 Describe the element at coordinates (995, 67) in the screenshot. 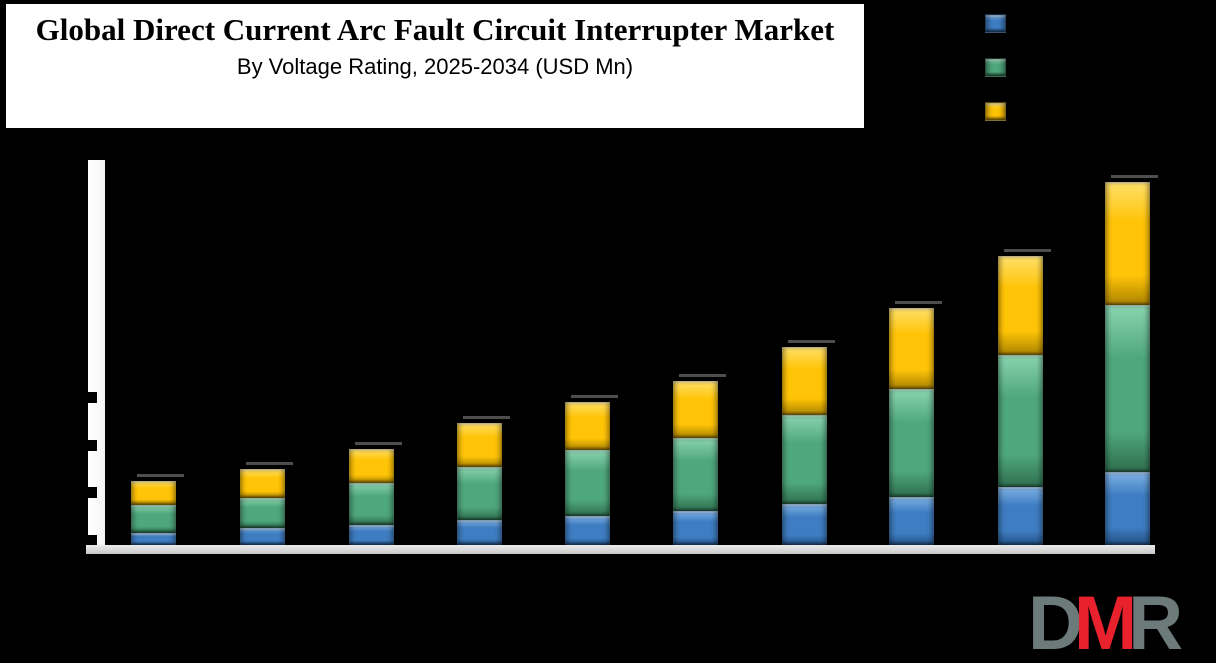

I see `legend-swatch-series-green` at that location.